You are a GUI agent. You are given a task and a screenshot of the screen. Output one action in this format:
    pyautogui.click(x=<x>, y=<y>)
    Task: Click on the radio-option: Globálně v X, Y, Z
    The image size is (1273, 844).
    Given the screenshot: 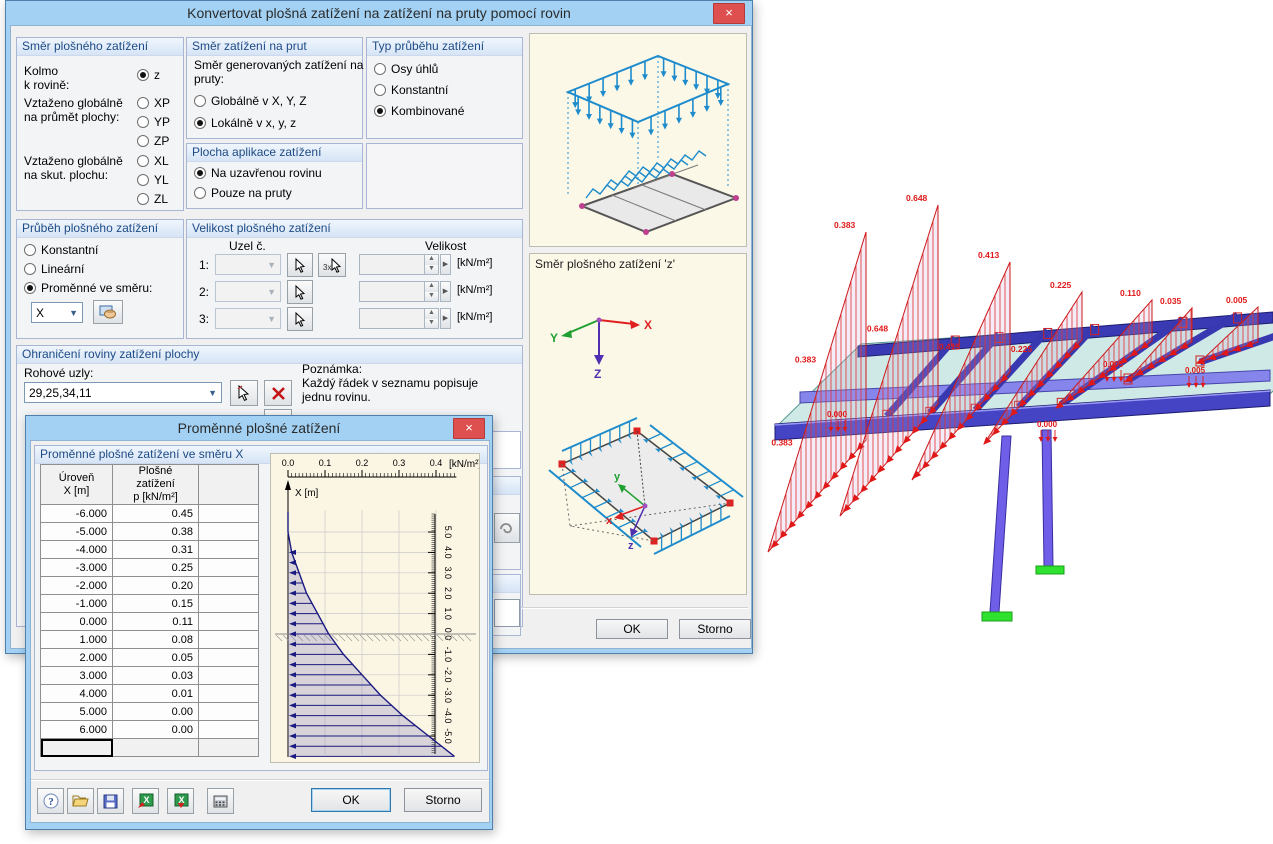 What is the action you would take?
    pyautogui.click(x=250, y=101)
    